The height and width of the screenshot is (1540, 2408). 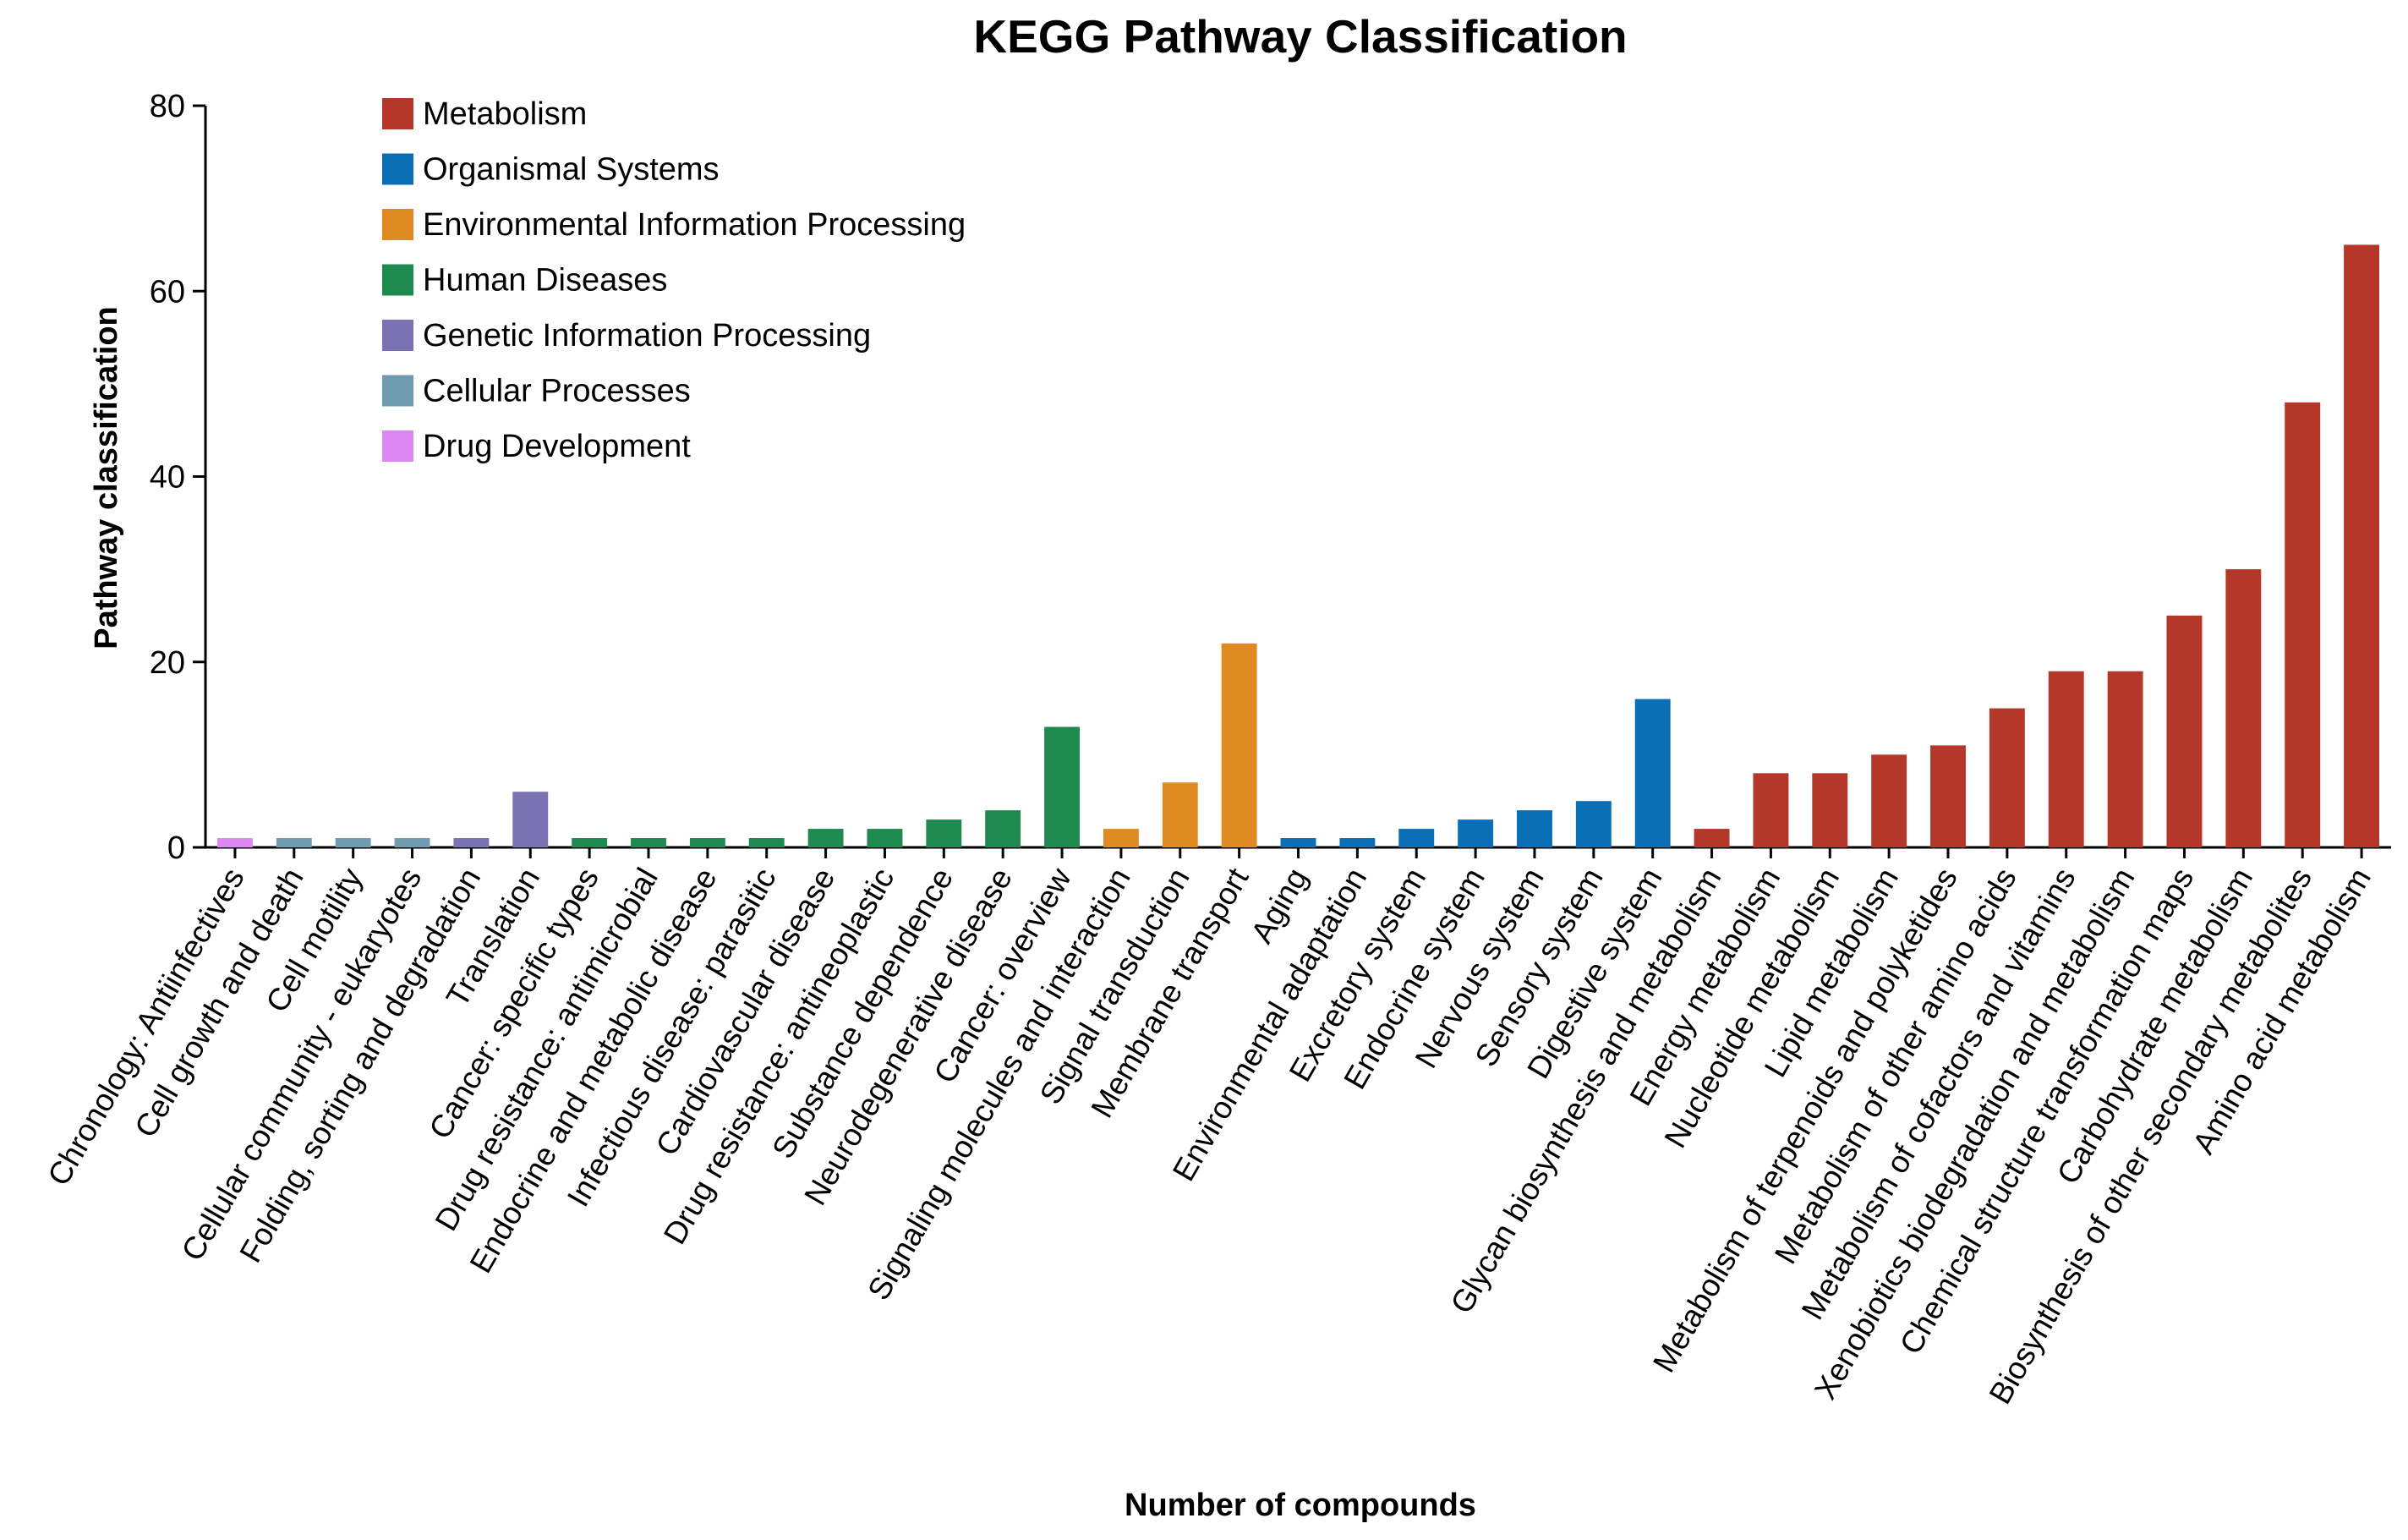 I want to click on bar-amino-acid-metabolism, so click(x=2362, y=545).